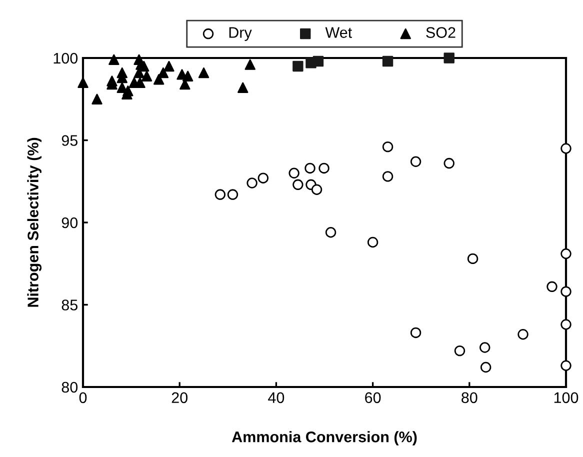  Describe the element at coordinates (70, 140) in the screenshot. I see `y-tick-label: 95` at that location.